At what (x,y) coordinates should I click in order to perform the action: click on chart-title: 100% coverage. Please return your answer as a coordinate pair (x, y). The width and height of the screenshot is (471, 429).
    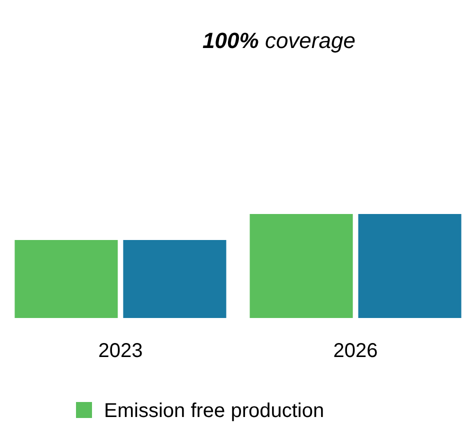
    Looking at the image, I should click on (279, 40).